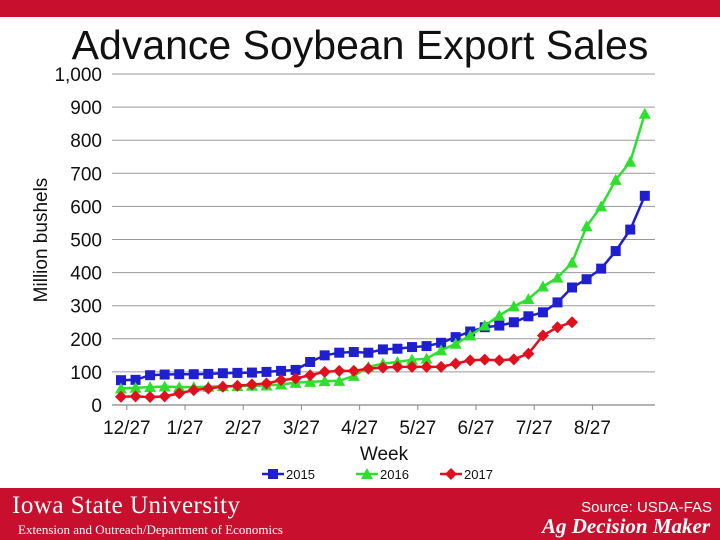 This screenshot has width=720, height=540. I want to click on y-tick-label: 500, so click(86, 241).